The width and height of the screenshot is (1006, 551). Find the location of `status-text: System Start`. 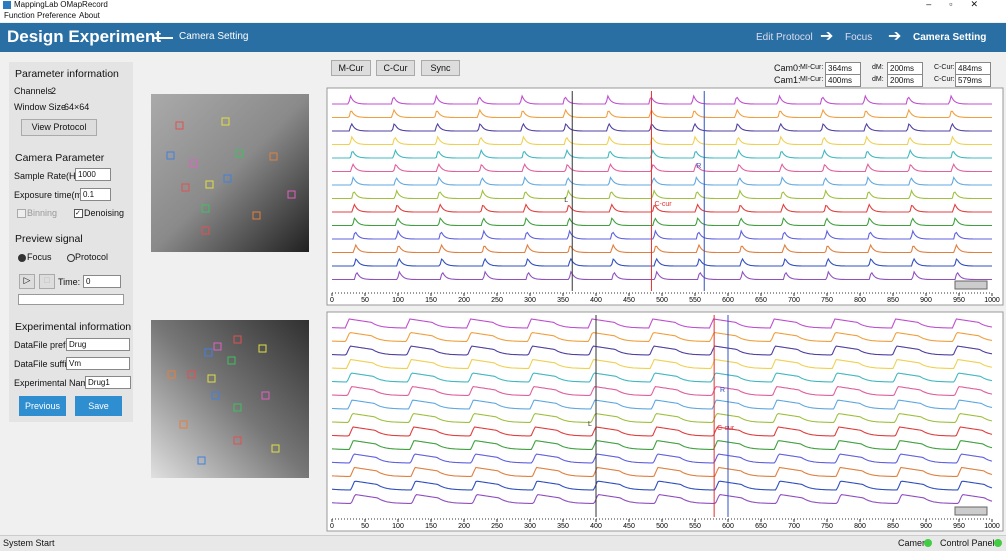

status-text: System Start is located at coordinates (29, 543).